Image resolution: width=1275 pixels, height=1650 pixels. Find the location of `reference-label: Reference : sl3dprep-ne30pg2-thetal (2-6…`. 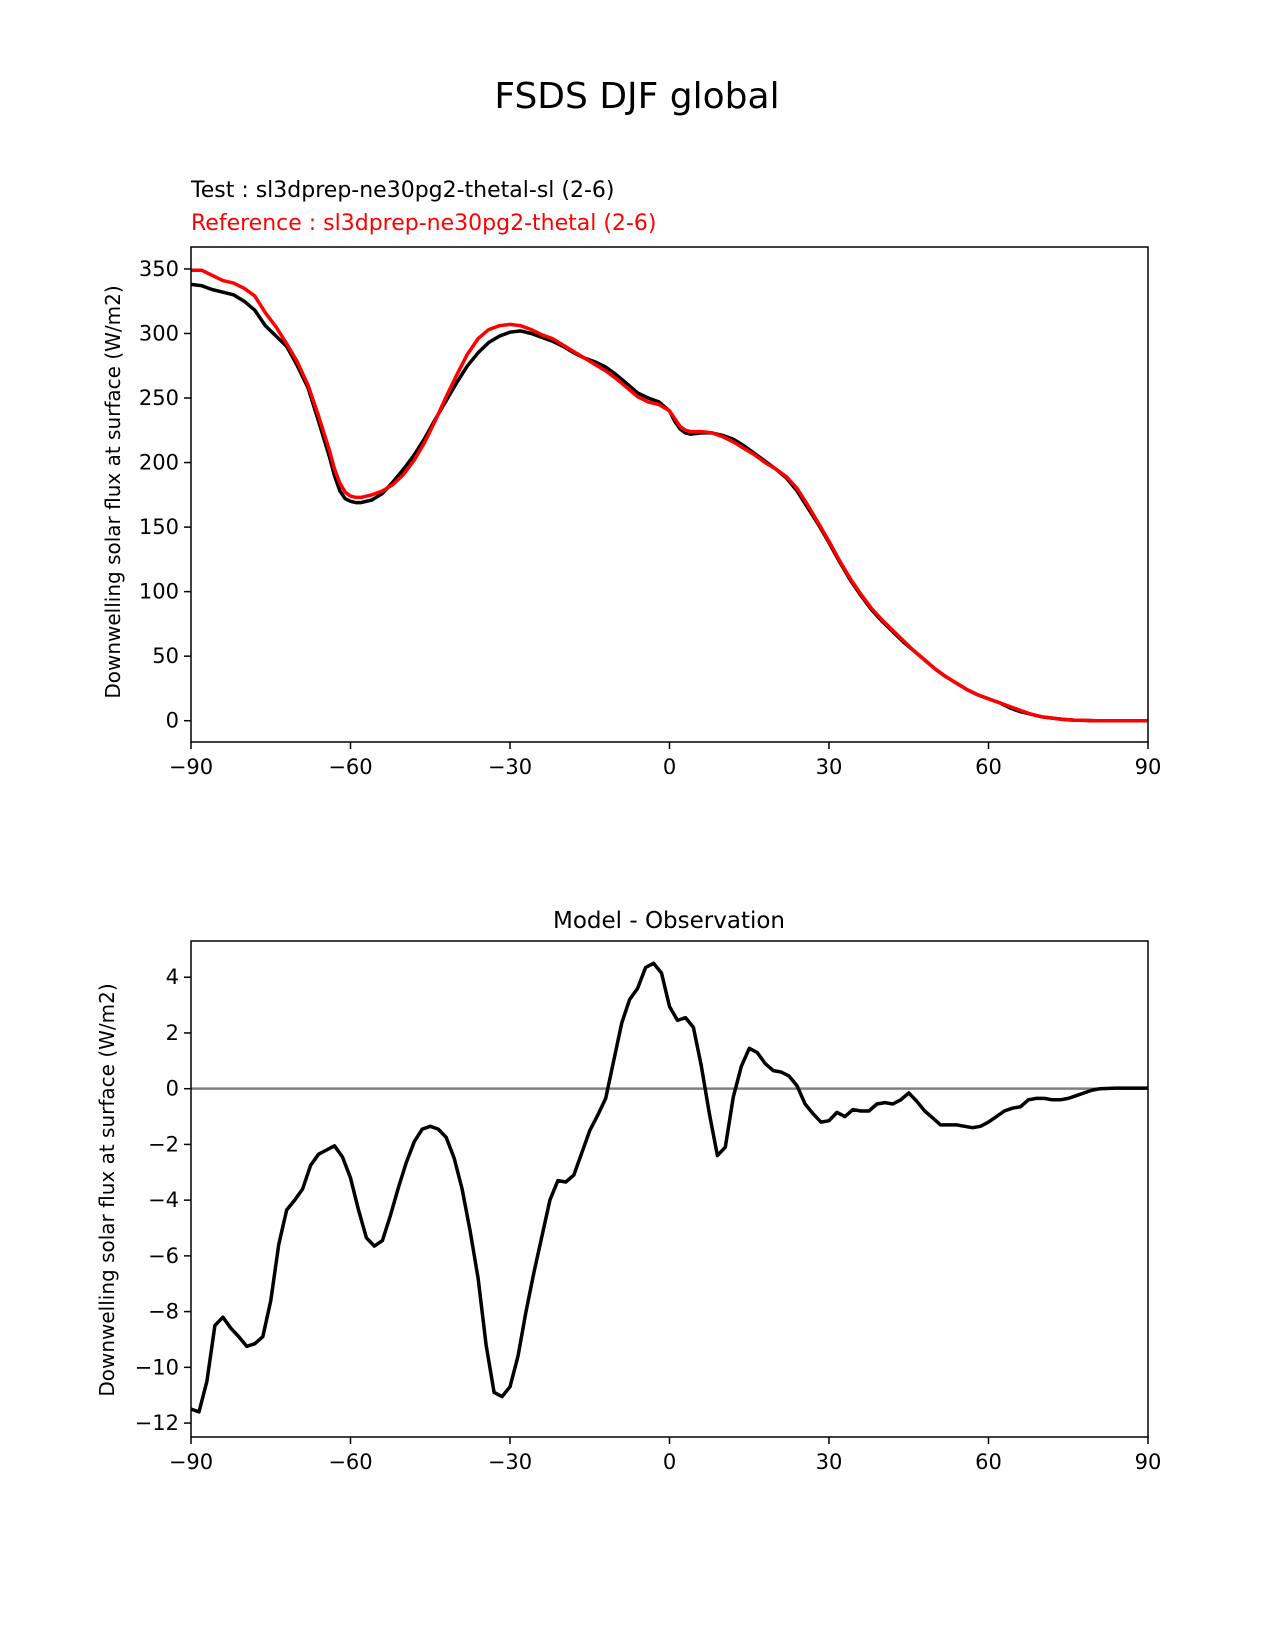

reference-label: Reference : sl3dprep-ne30pg2-thetal (2-6… is located at coordinates (423, 223).